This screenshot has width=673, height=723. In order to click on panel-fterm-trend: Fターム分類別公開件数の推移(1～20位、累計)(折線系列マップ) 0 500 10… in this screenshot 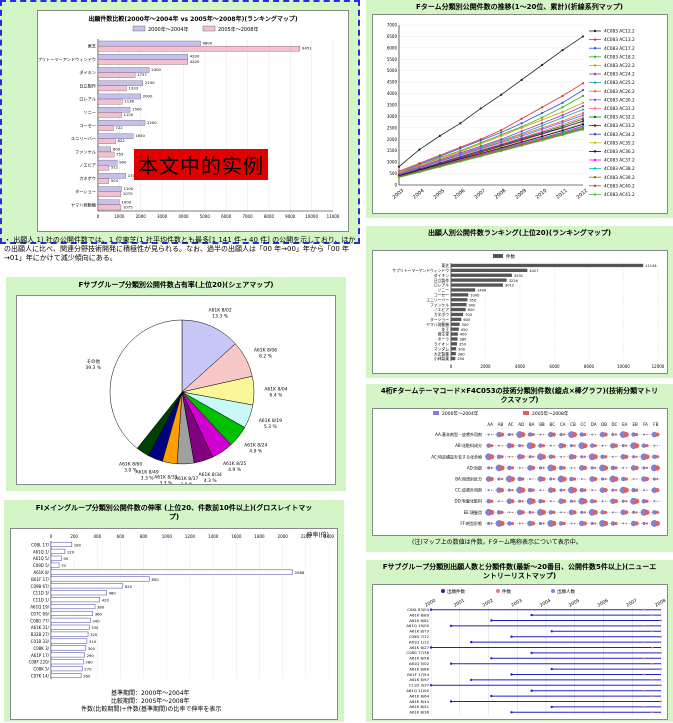, I will do `click(519, 109)`.